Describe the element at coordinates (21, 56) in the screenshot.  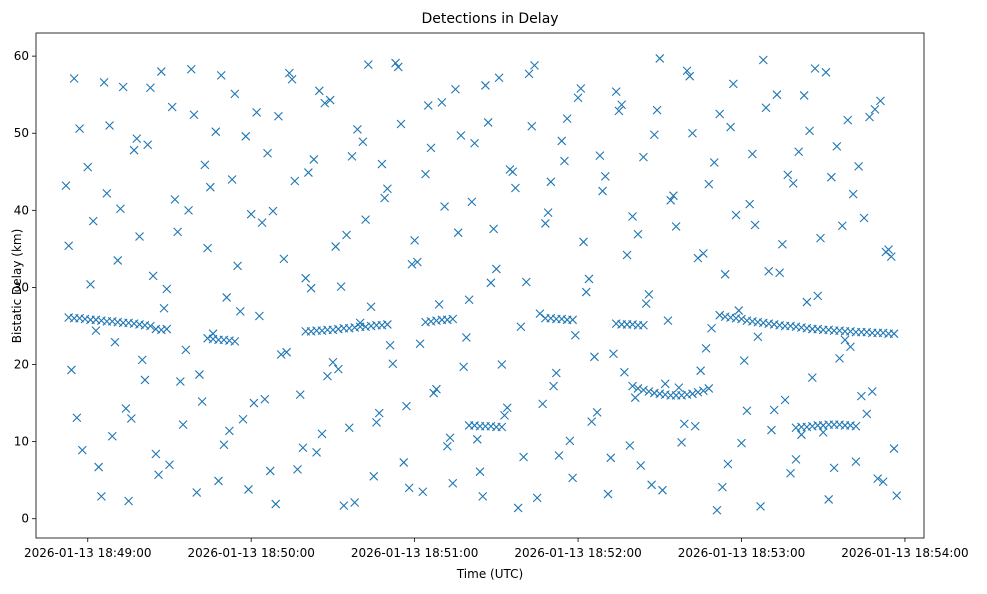
I see `y-tick-label: 60` at that location.